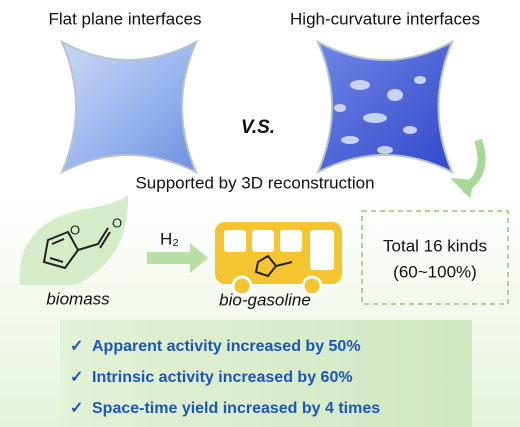 Image resolution: width=520 pixels, height=427 pixels. What do you see at coordinates (278, 259) in the screenshot?
I see `bus` at bounding box center [278, 259].